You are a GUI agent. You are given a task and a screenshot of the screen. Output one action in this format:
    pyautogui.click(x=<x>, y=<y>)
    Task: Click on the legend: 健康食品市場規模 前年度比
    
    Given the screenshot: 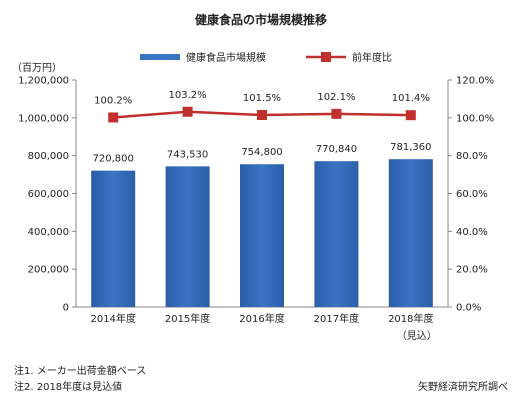 What is the action you would take?
    pyautogui.click(x=266, y=57)
    